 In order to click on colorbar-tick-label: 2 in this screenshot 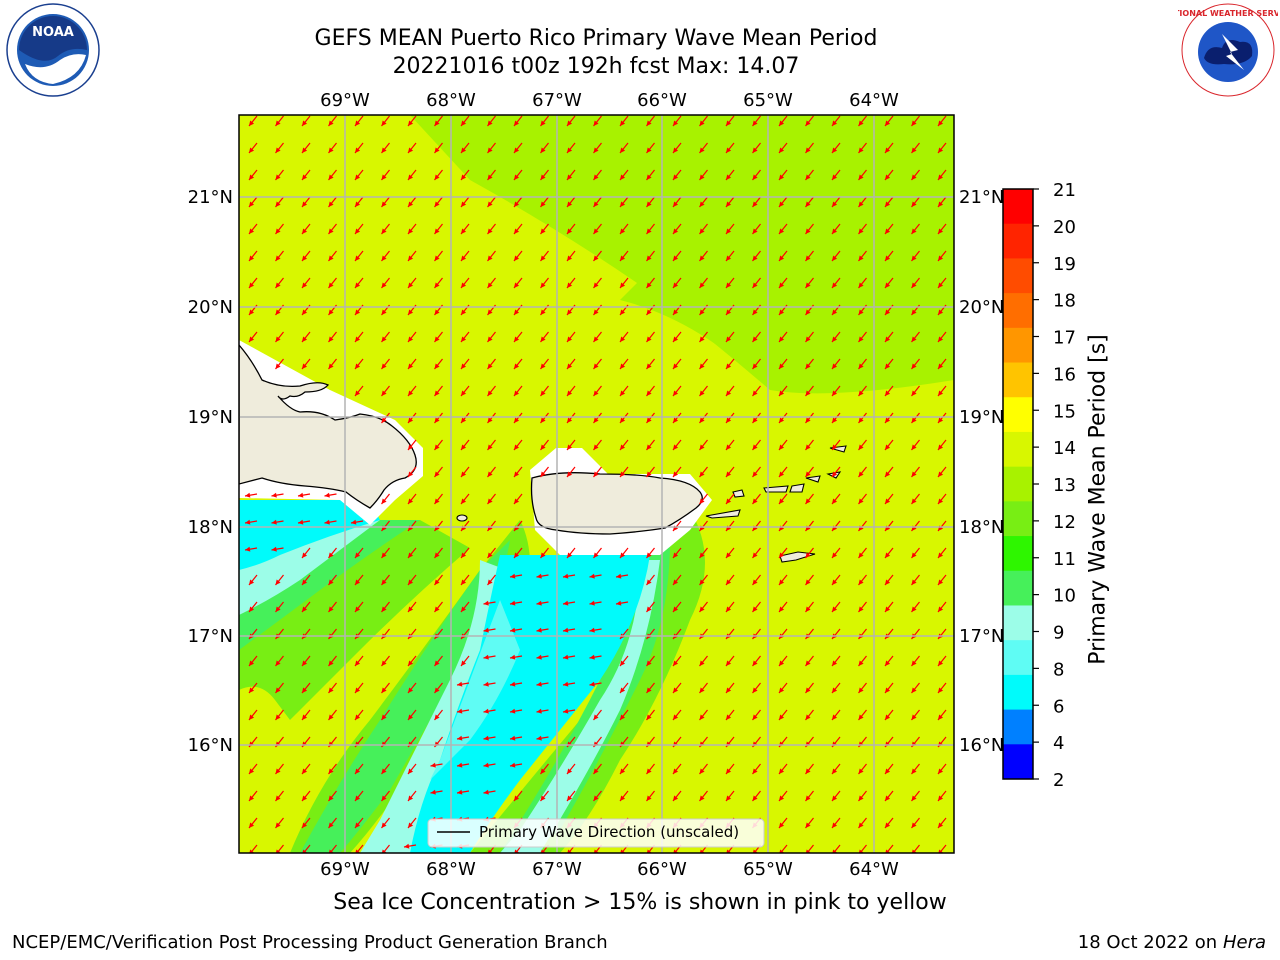, I will do `click(1058, 780)`.